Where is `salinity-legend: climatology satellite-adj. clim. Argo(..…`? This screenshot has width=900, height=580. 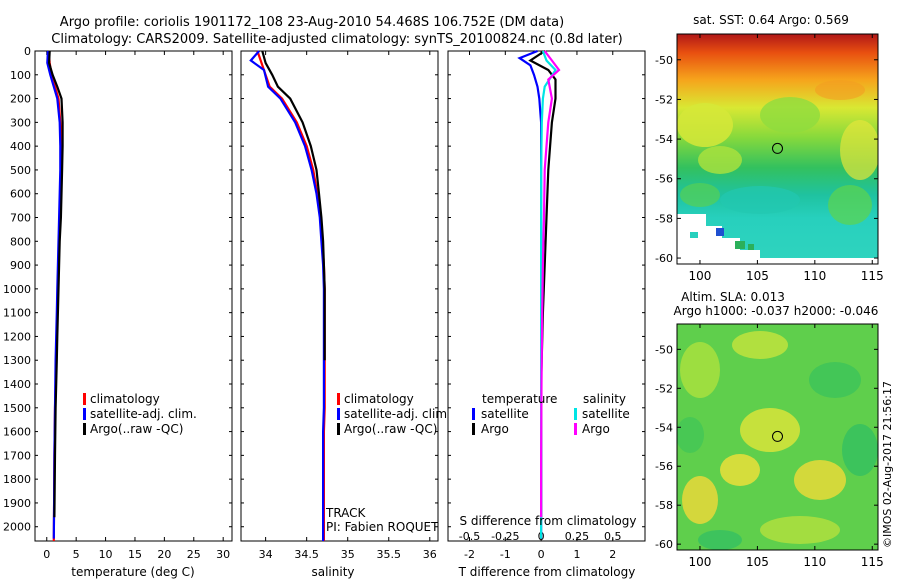
salinity-legend: climatology satellite-adj. clim. Argo(..… is located at coordinates (394, 414).